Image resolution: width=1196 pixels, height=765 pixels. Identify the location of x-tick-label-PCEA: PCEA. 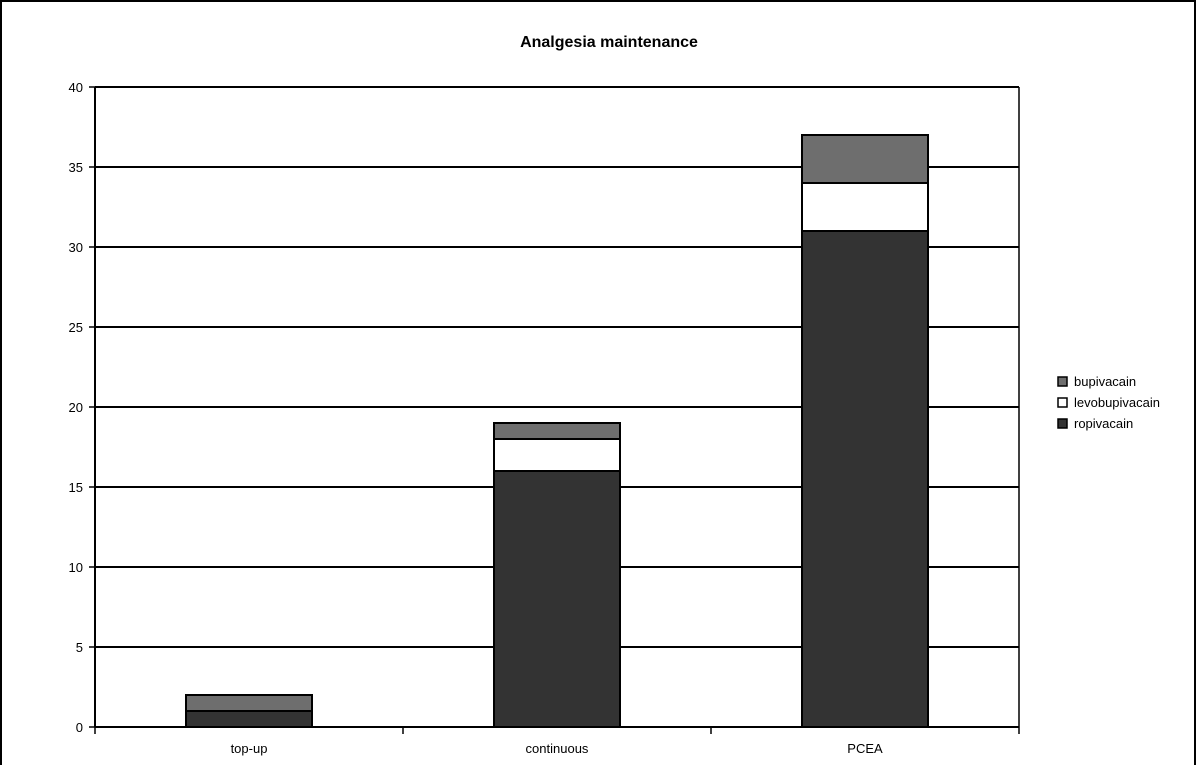
(865, 748).